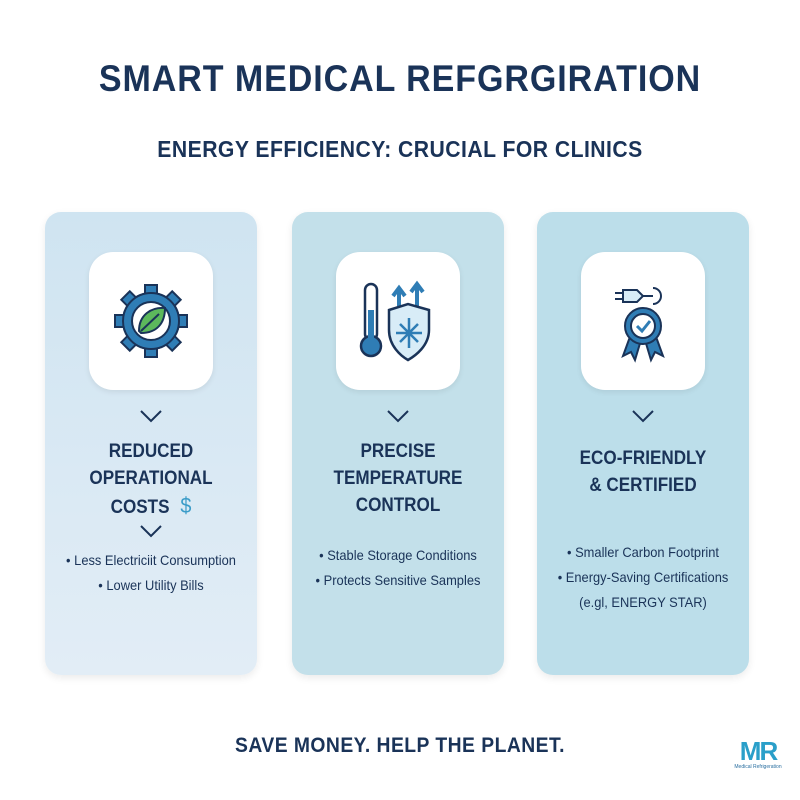 This screenshot has width=800, height=800. What do you see at coordinates (151, 560) in the screenshot?
I see `bullet-item: • Less Electriciit Consumption` at bounding box center [151, 560].